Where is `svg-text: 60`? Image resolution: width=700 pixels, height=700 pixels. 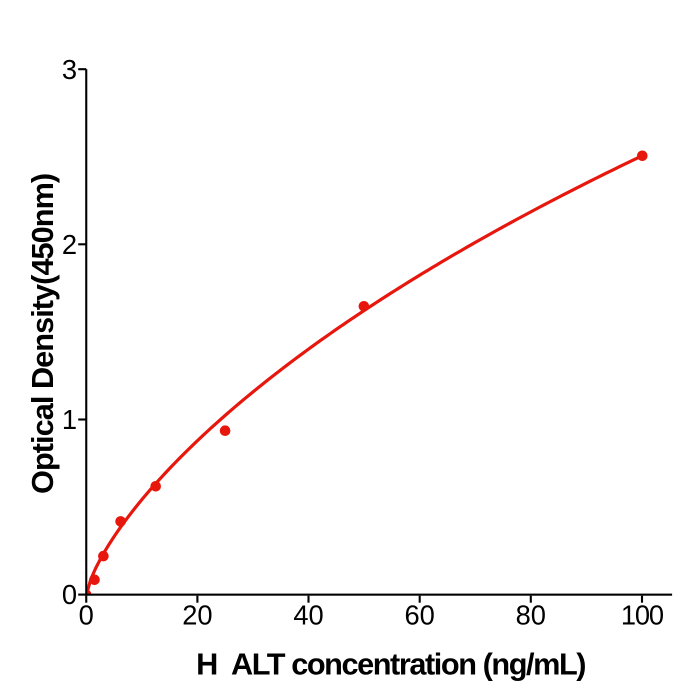 svg-text: 60 is located at coordinates (420, 615).